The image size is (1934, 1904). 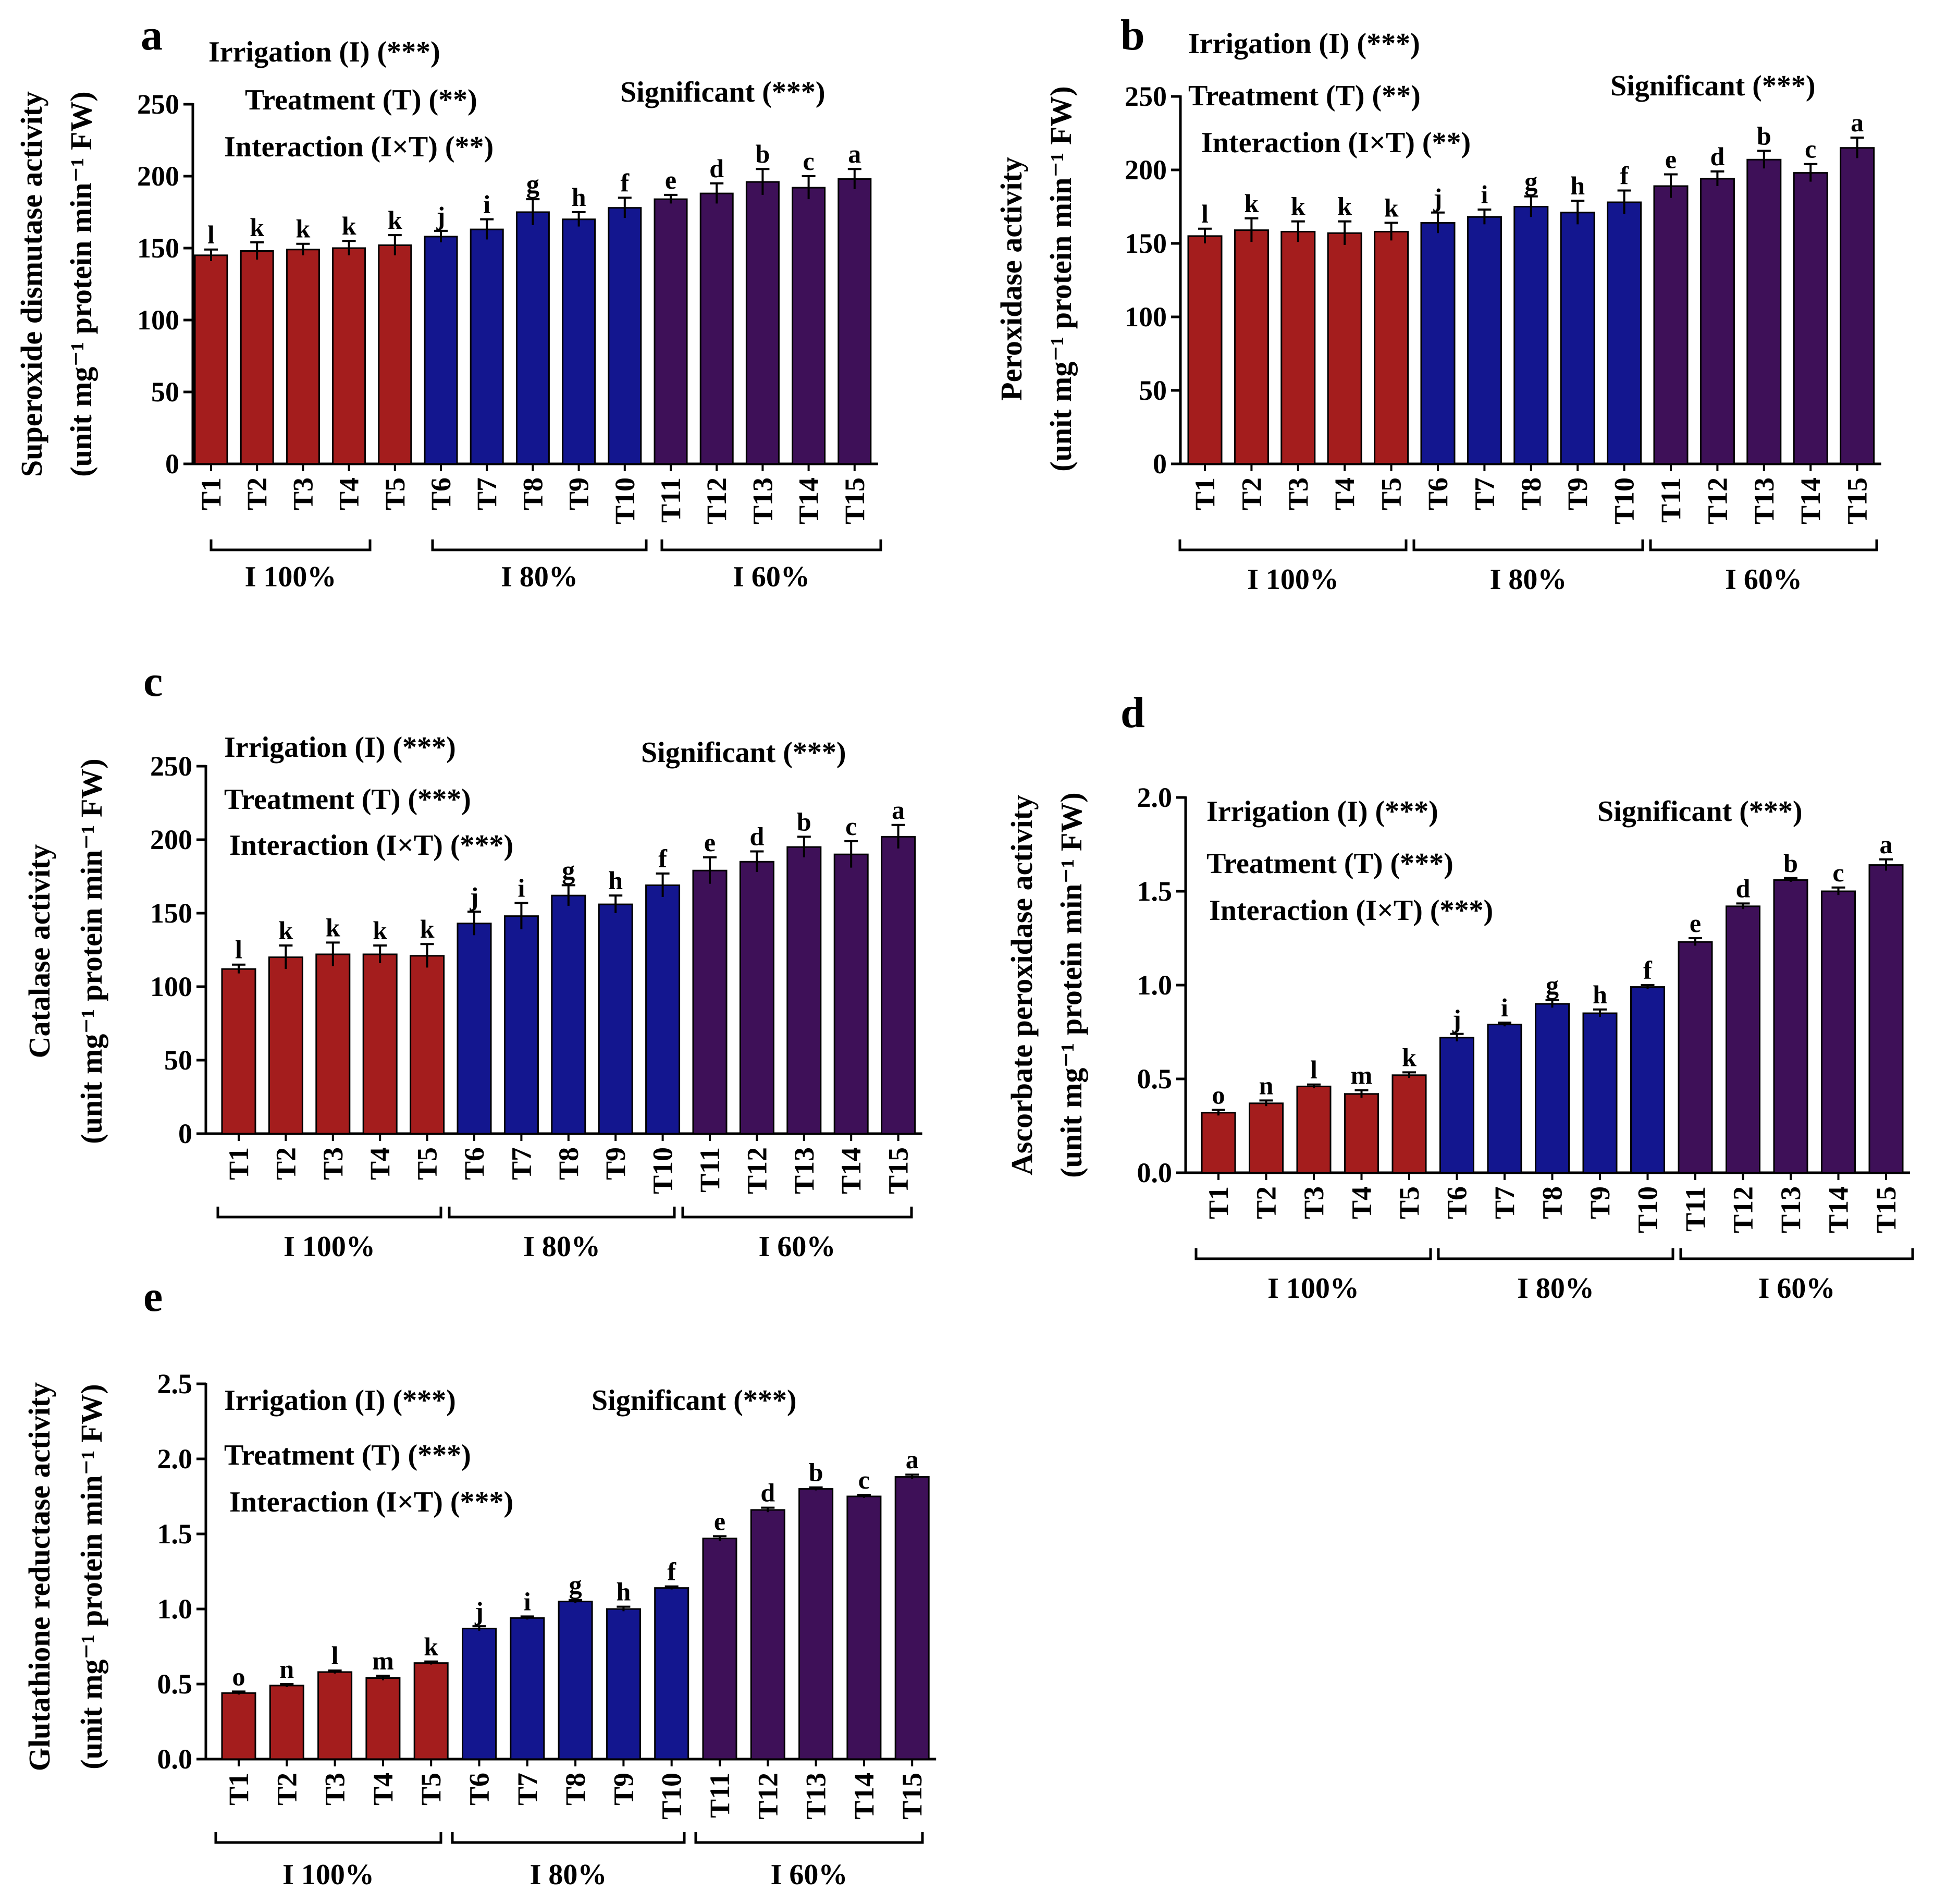 What do you see at coordinates (238, 1677) in the screenshot?
I see `significance-letter: o` at bounding box center [238, 1677].